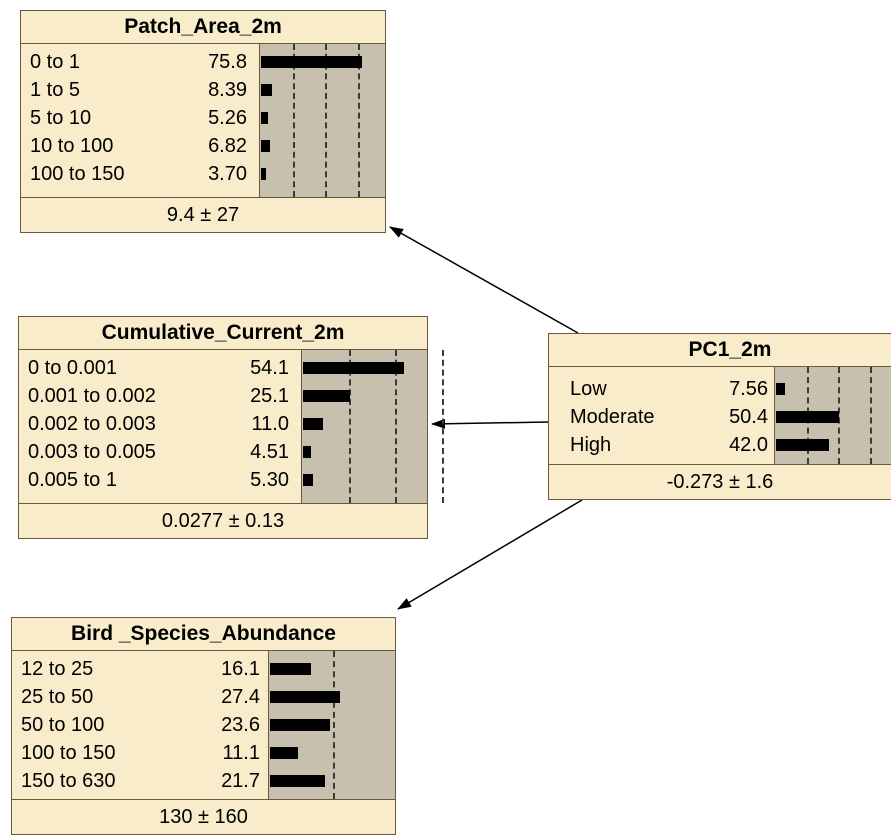  What do you see at coordinates (203, 817) in the screenshot?
I see `node-summary: 130 ± 160` at bounding box center [203, 817].